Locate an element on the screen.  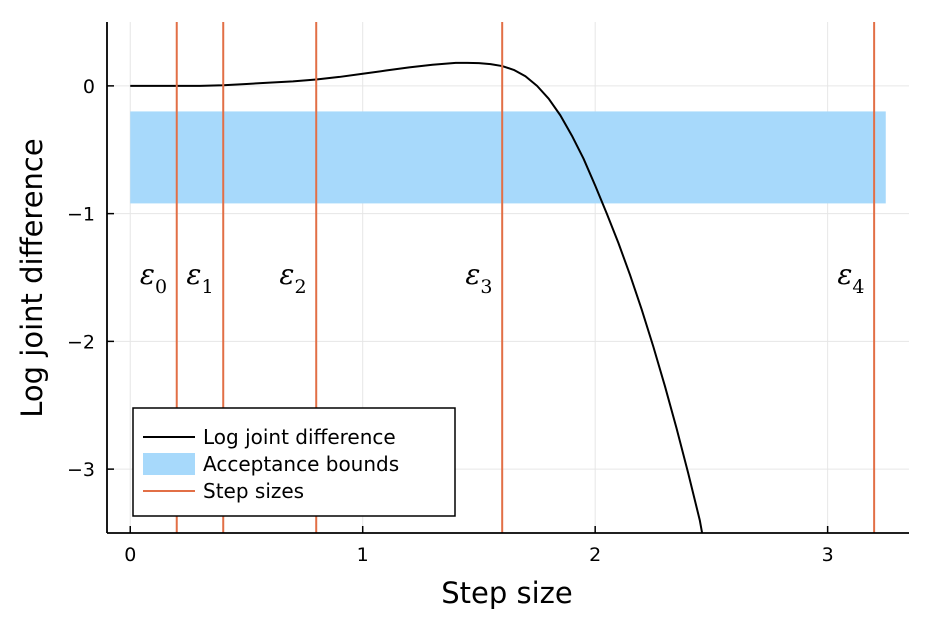
acceptance-bounds-band is located at coordinates (508, 157).